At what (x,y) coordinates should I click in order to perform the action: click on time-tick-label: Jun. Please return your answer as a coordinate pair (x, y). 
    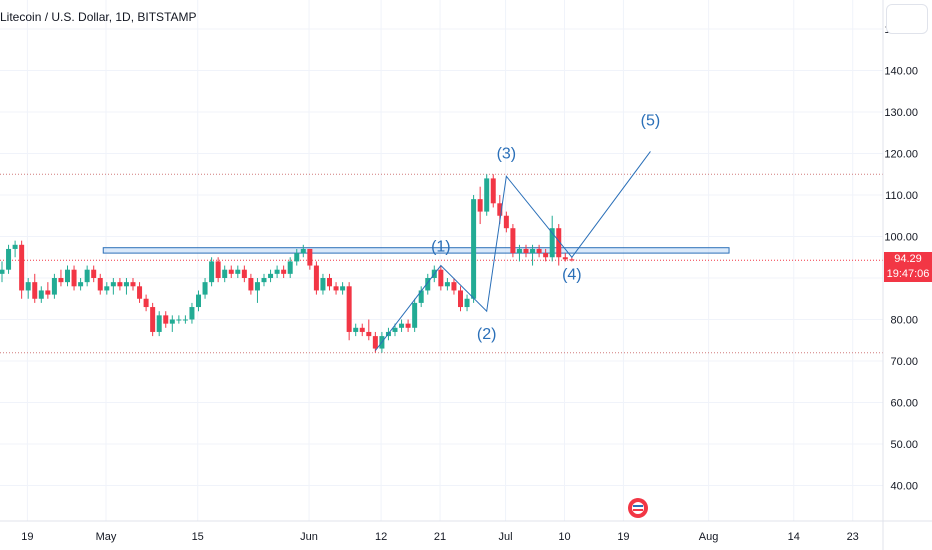
    Looking at the image, I should click on (309, 537).